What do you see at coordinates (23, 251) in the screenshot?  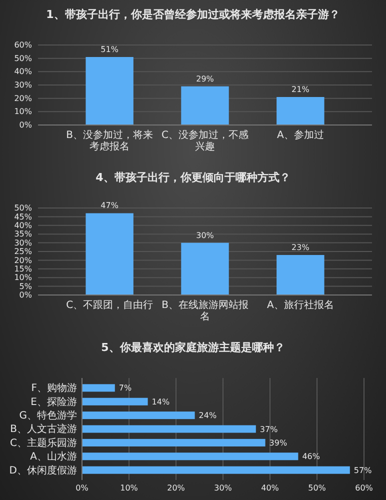 I see `y-tick-label: 25%` at bounding box center [23, 251].